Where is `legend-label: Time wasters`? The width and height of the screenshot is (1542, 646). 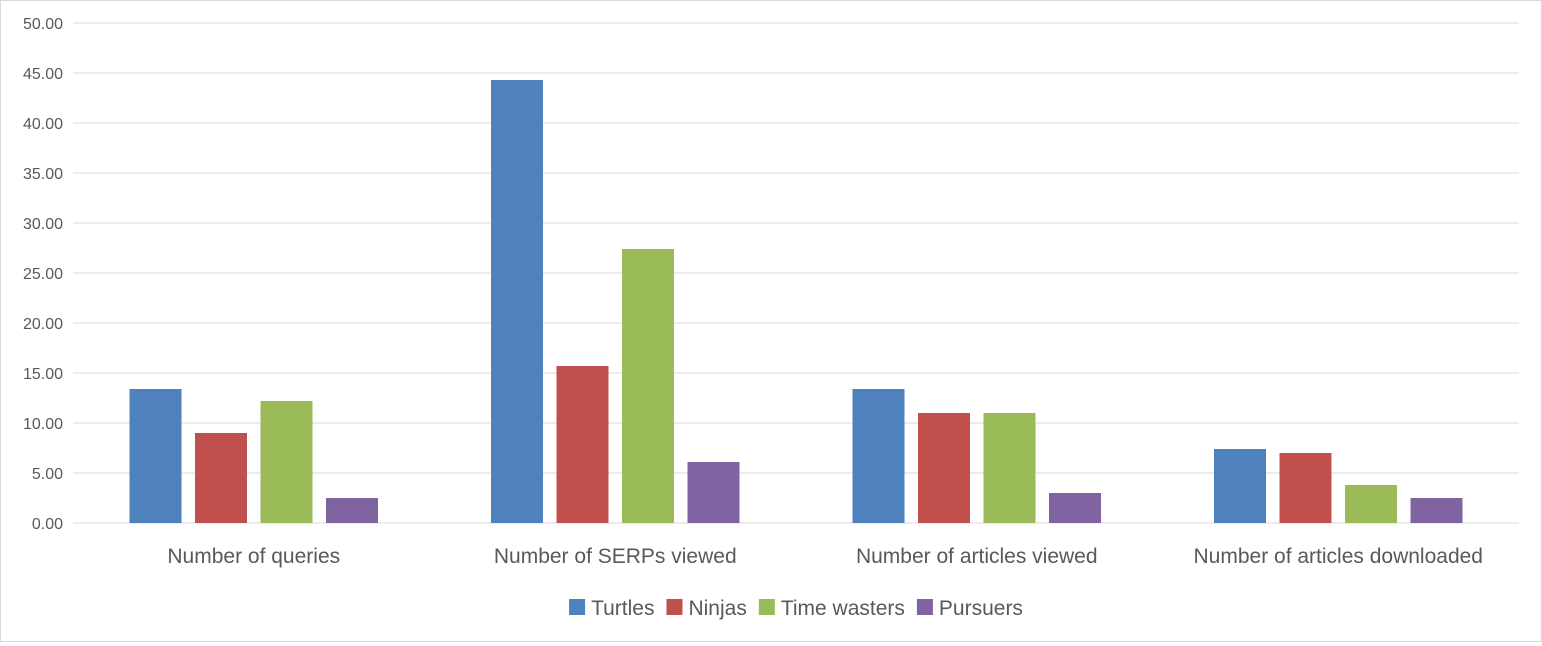
legend-label: Time wasters is located at coordinates (843, 608).